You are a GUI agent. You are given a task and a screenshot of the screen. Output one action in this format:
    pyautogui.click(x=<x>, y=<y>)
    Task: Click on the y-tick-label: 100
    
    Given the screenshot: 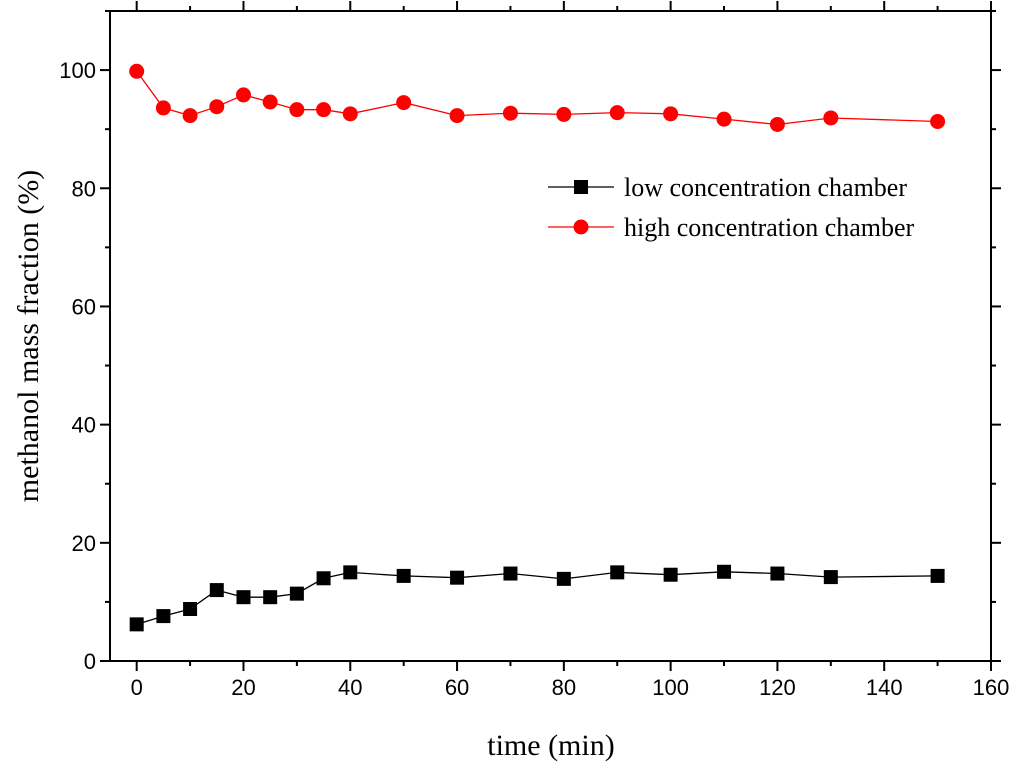 What is the action you would take?
    pyautogui.click(x=77, y=70)
    